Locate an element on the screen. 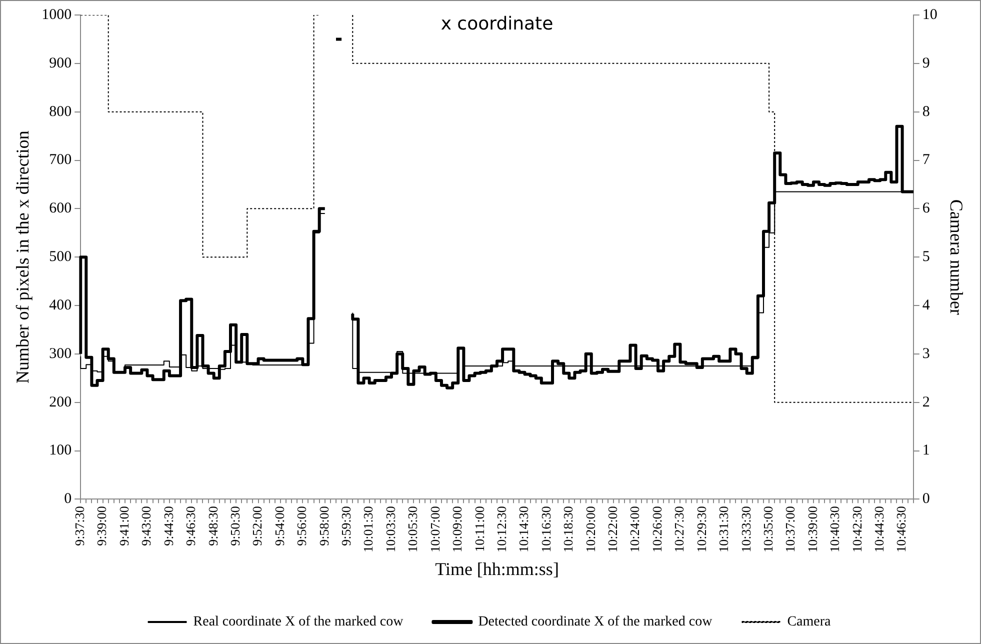 This screenshot has height=644, width=981. y2-tick-label: 10 is located at coordinates (930, 14).